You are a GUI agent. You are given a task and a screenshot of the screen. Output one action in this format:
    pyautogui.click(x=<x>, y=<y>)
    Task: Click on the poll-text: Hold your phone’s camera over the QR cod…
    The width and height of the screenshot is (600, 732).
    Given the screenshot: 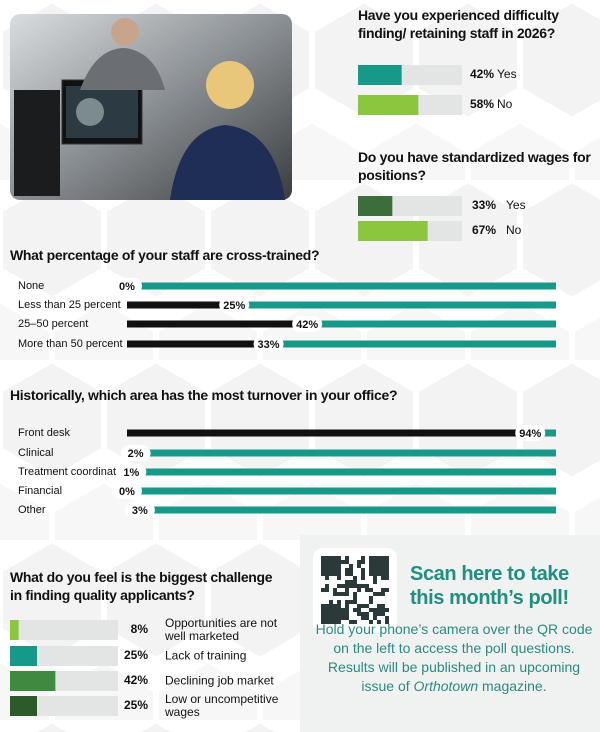 What is the action you would take?
    pyautogui.click(x=454, y=657)
    